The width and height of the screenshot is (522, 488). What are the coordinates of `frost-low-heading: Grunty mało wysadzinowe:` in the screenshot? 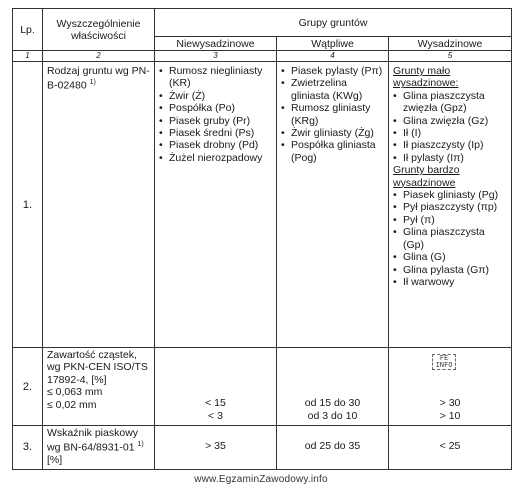 It's located at (426, 77).